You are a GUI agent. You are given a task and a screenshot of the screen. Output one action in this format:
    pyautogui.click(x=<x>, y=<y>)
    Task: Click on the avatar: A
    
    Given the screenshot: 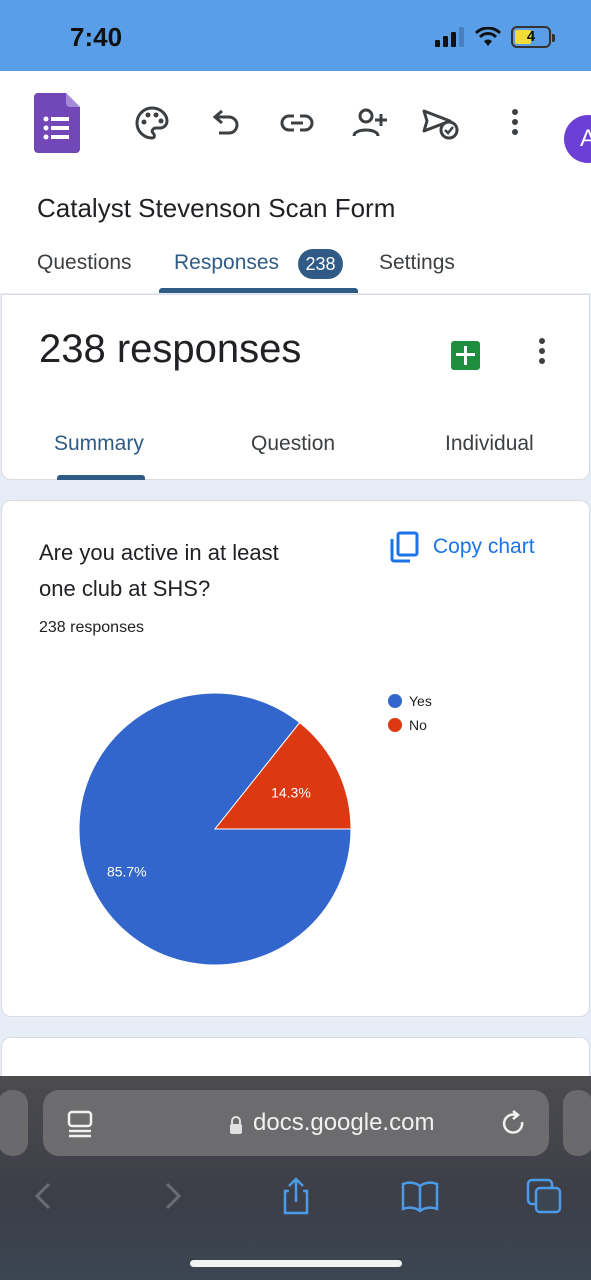 What is the action you would take?
    pyautogui.click(x=577, y=139)
    